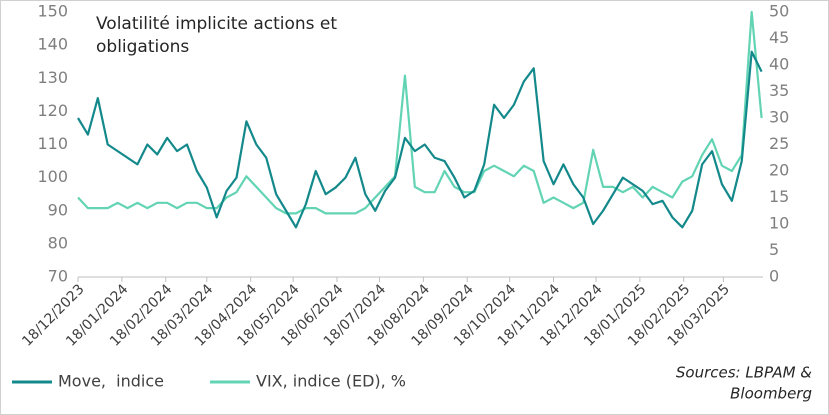 The width and height of the screenshot is (829, 415). I want to click on y2-tick-label: 50, so click(779, 11).